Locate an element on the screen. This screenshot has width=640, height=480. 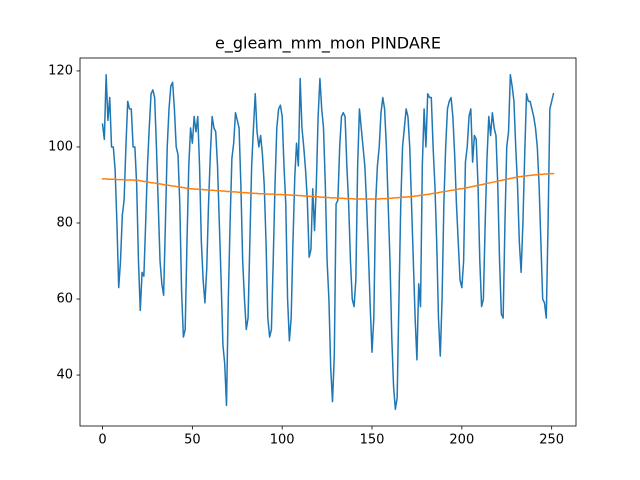
y-tick-label: 100 is located at coordinates (60, 146).